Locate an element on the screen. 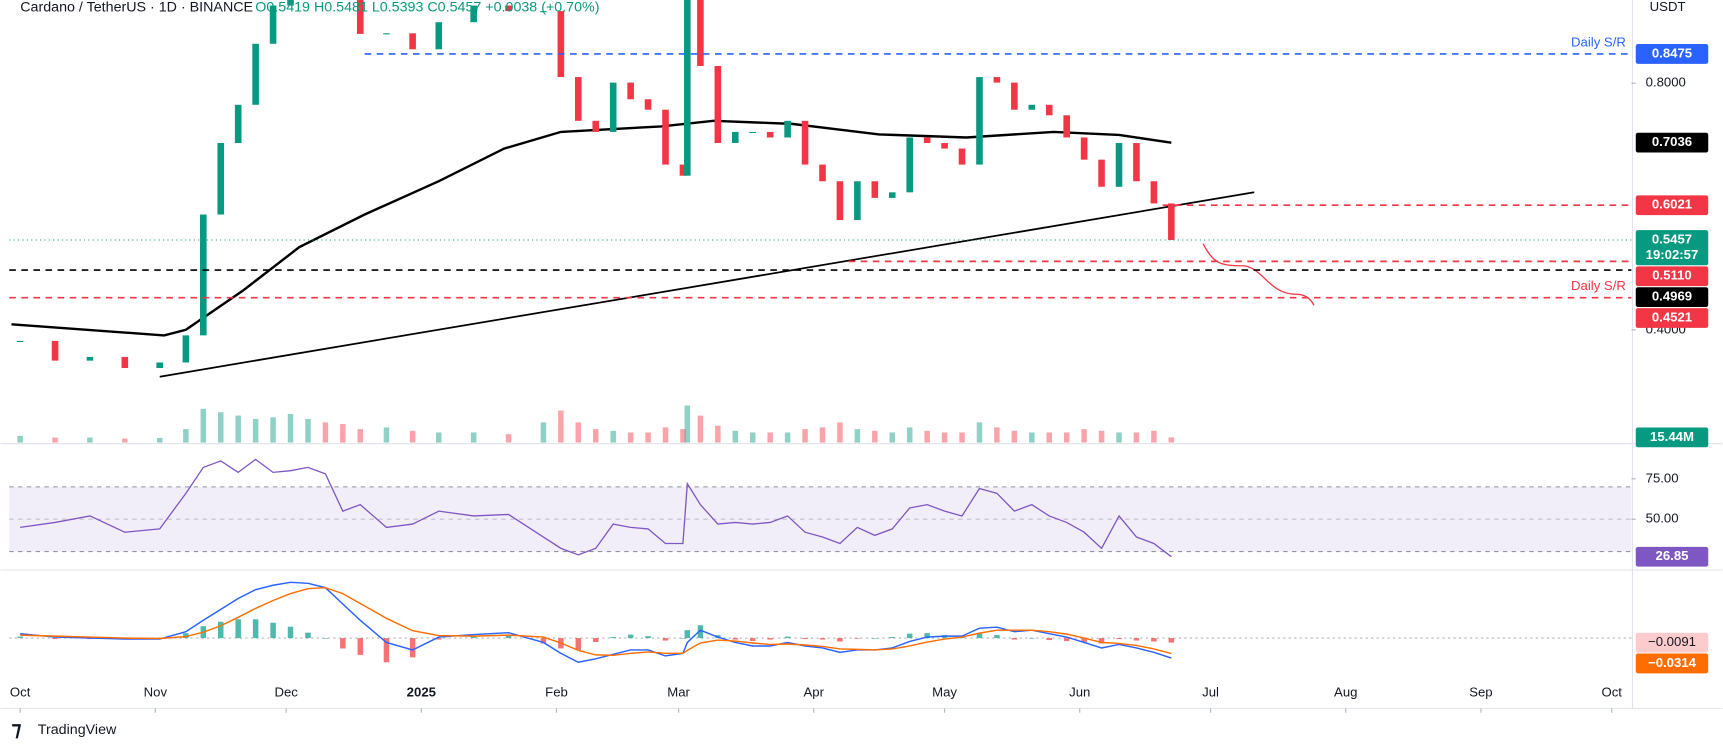  axis-label: 0.8475 is located at coordinates (1672, 52).